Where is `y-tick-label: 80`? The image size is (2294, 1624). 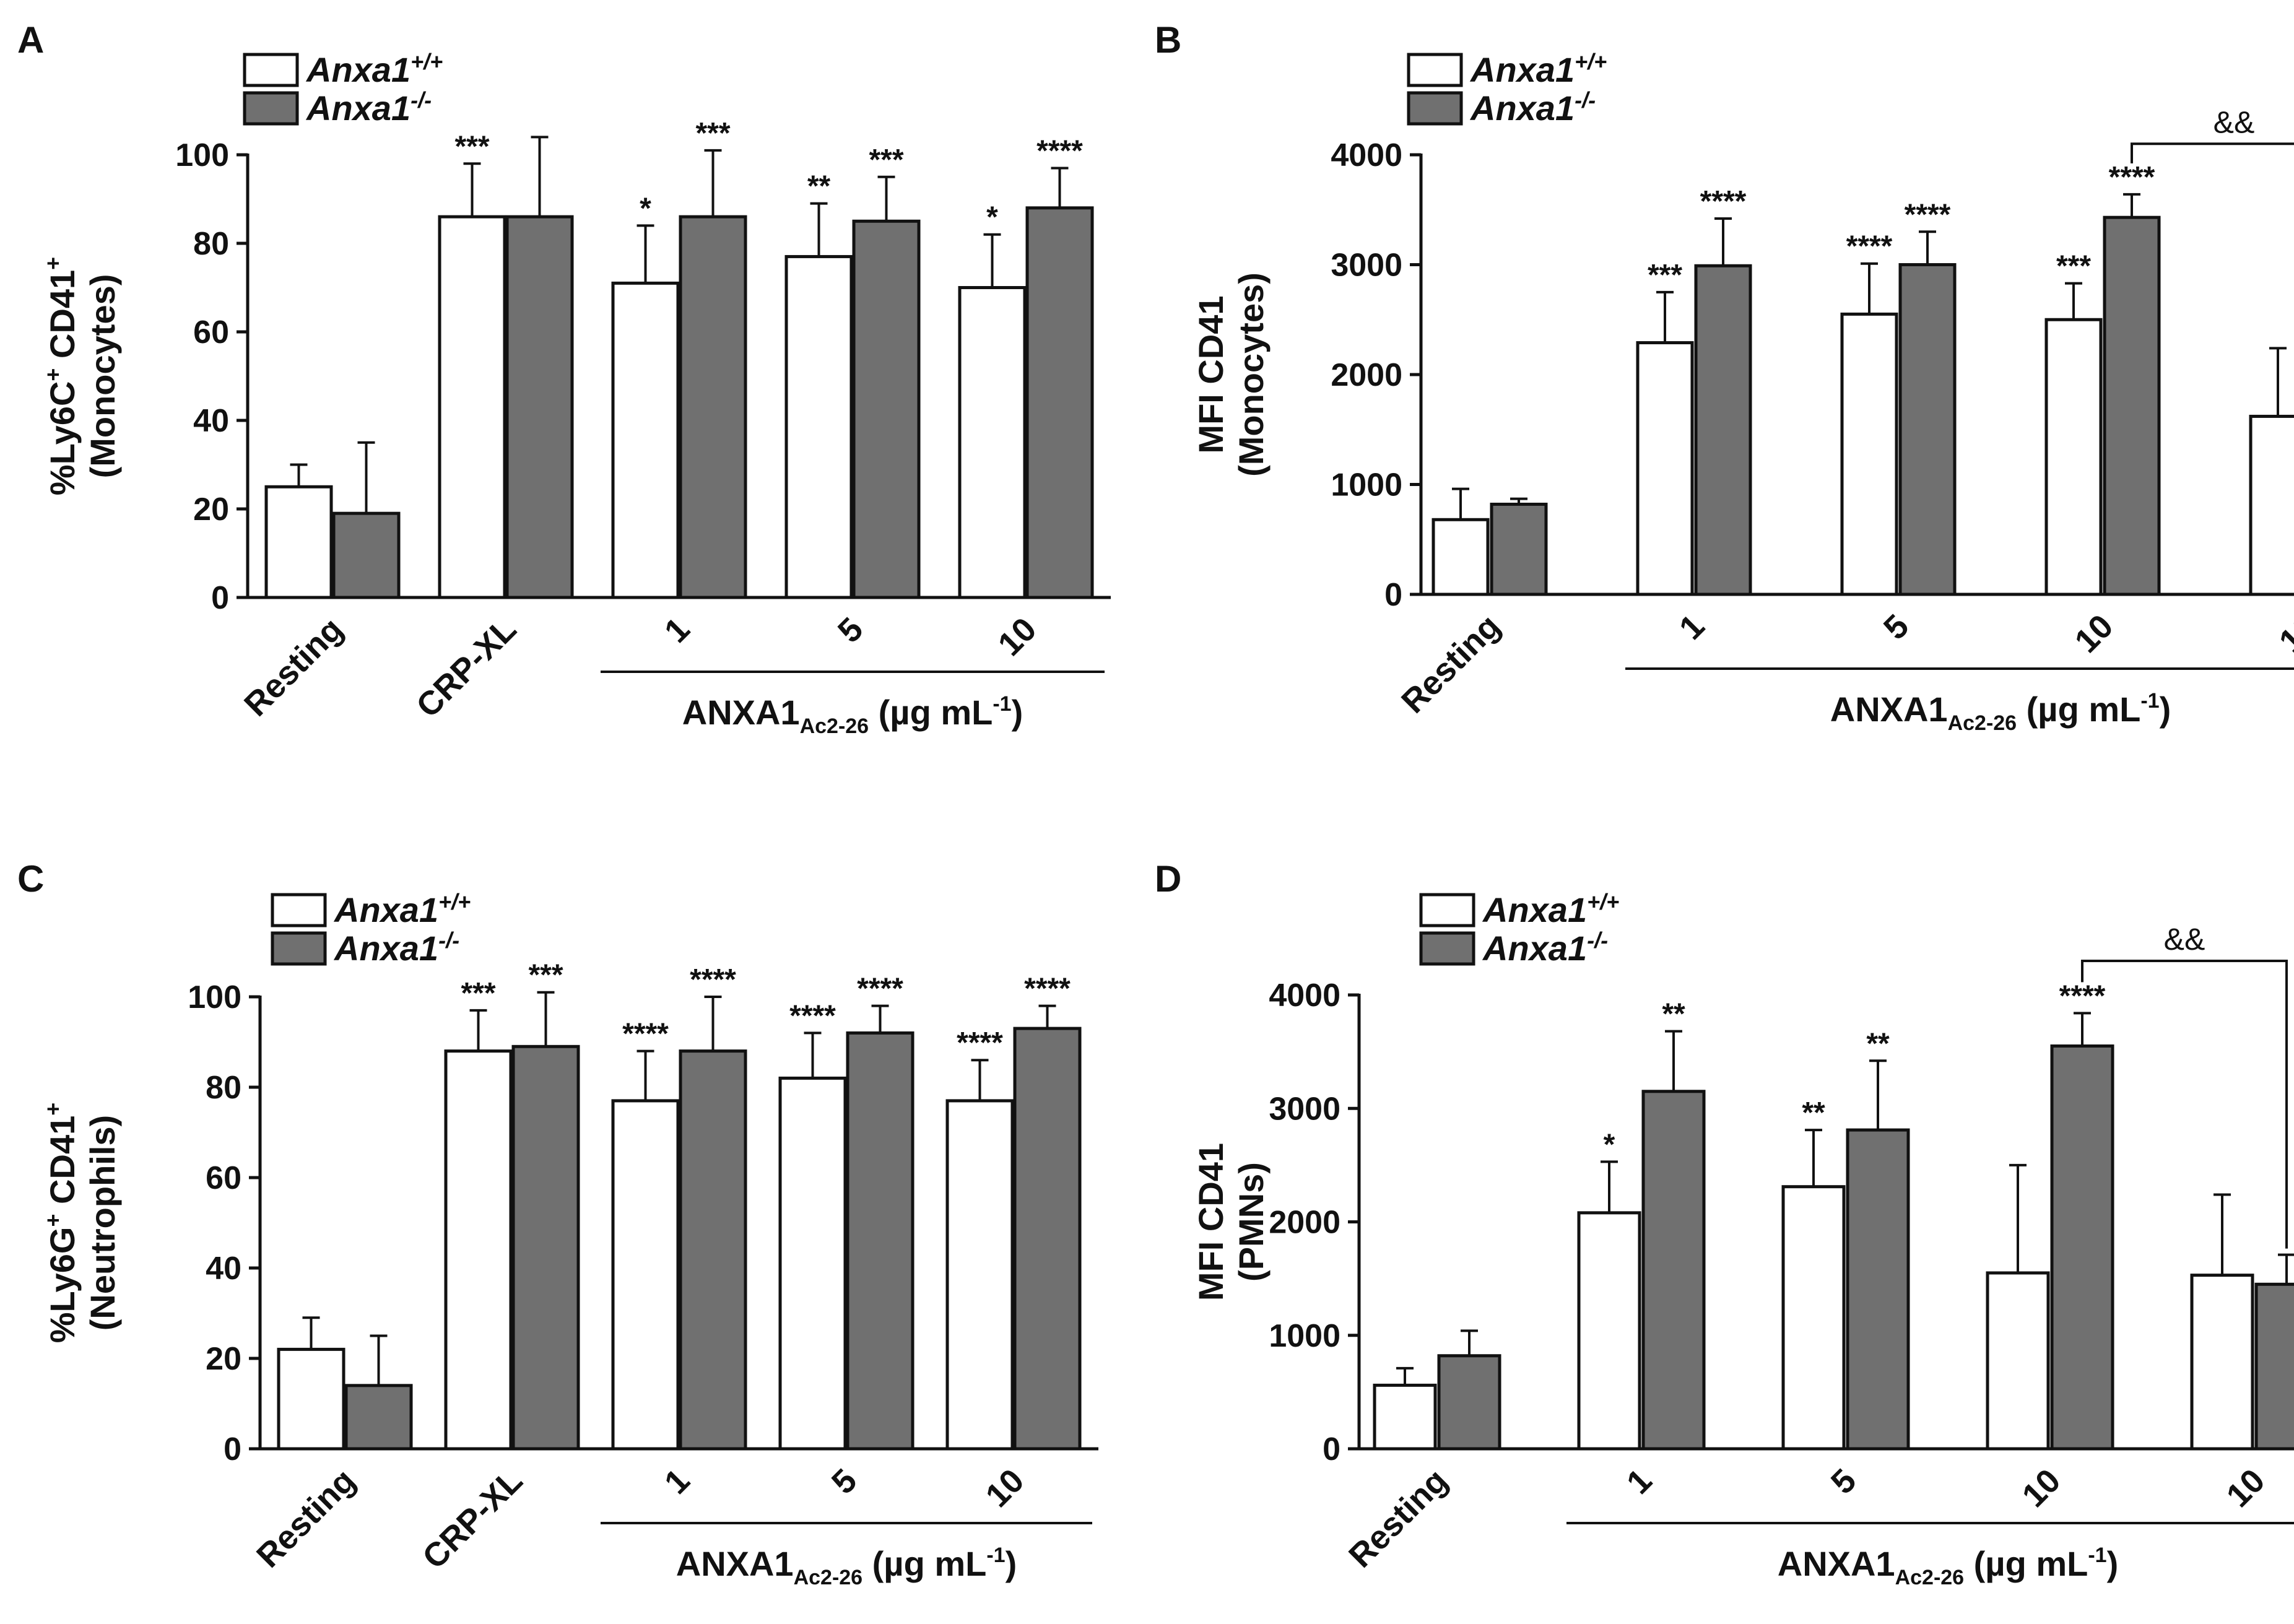
y-tick-label: 80 is located at coordinates (223, 1088).